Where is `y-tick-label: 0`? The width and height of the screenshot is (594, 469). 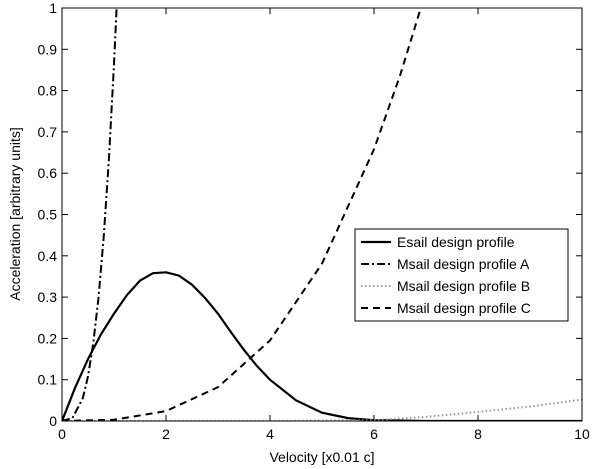 y-tick-label: 0 is located at coordinates (53, 421).